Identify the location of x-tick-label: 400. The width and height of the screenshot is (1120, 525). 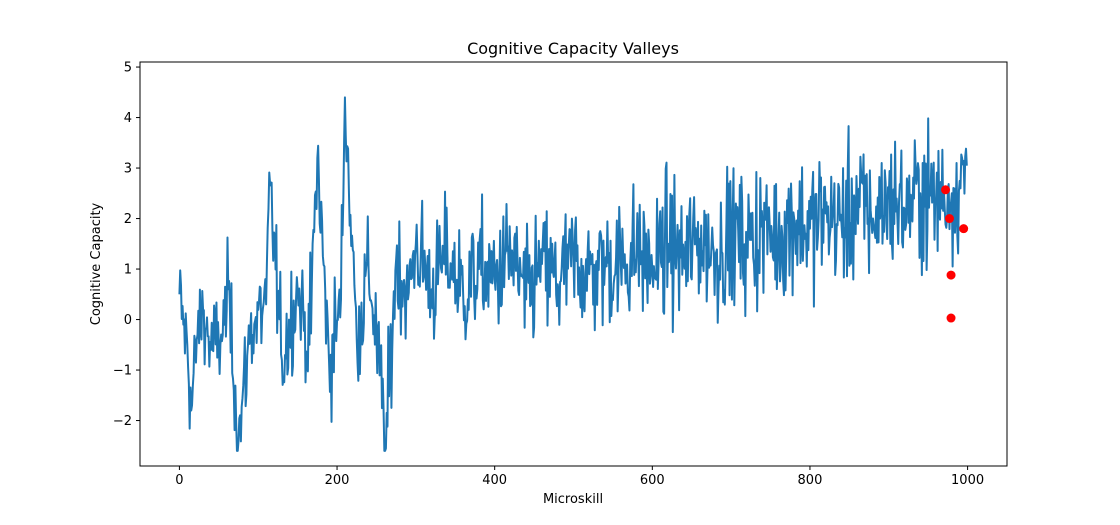
(494, 480).